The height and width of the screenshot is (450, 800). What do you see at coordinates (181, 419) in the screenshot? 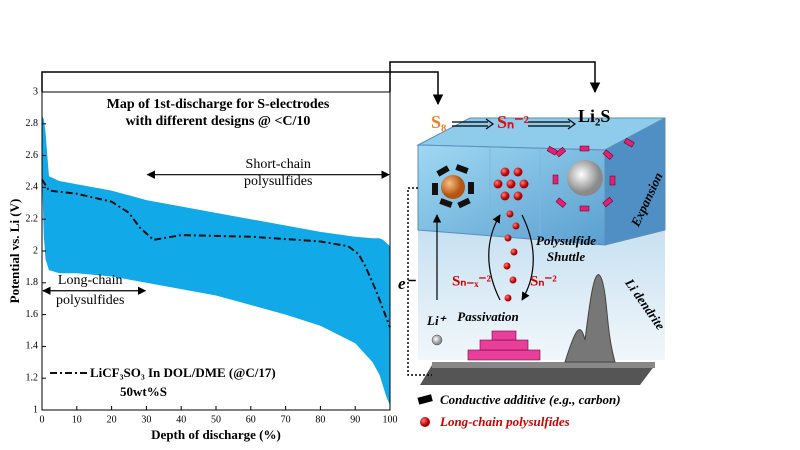
I see `x-tick-label: 40` at bounding box center [181, 419].